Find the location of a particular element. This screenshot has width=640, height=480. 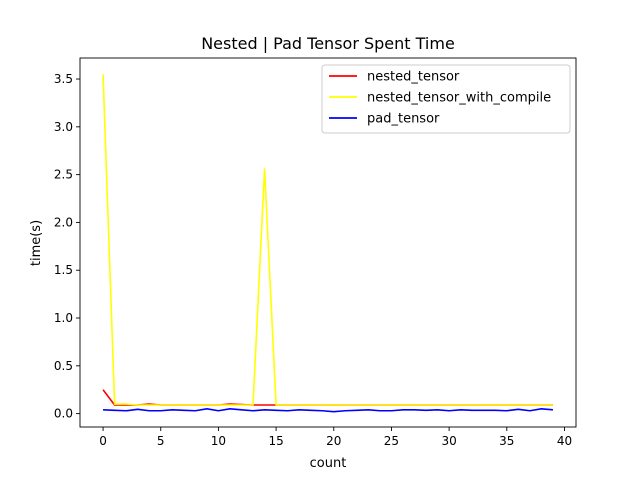

y-tick-label: 1.5 is located at coordinates (63, 270).